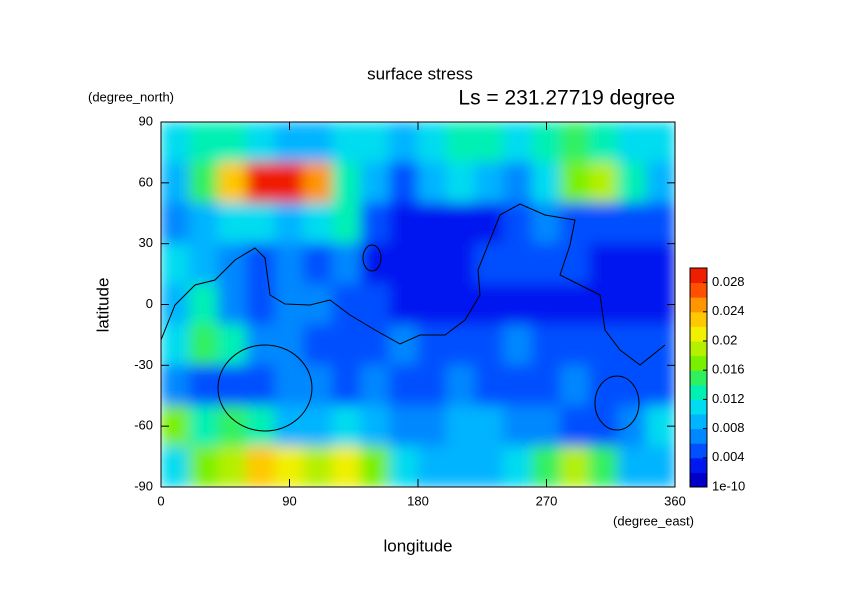 Image resolution: width=842 pixels, height=595 pixels. Describe the element at coordinates (728, 485) in the screenshot. I see `colorbar-tick-label: 1e-10` at that location.